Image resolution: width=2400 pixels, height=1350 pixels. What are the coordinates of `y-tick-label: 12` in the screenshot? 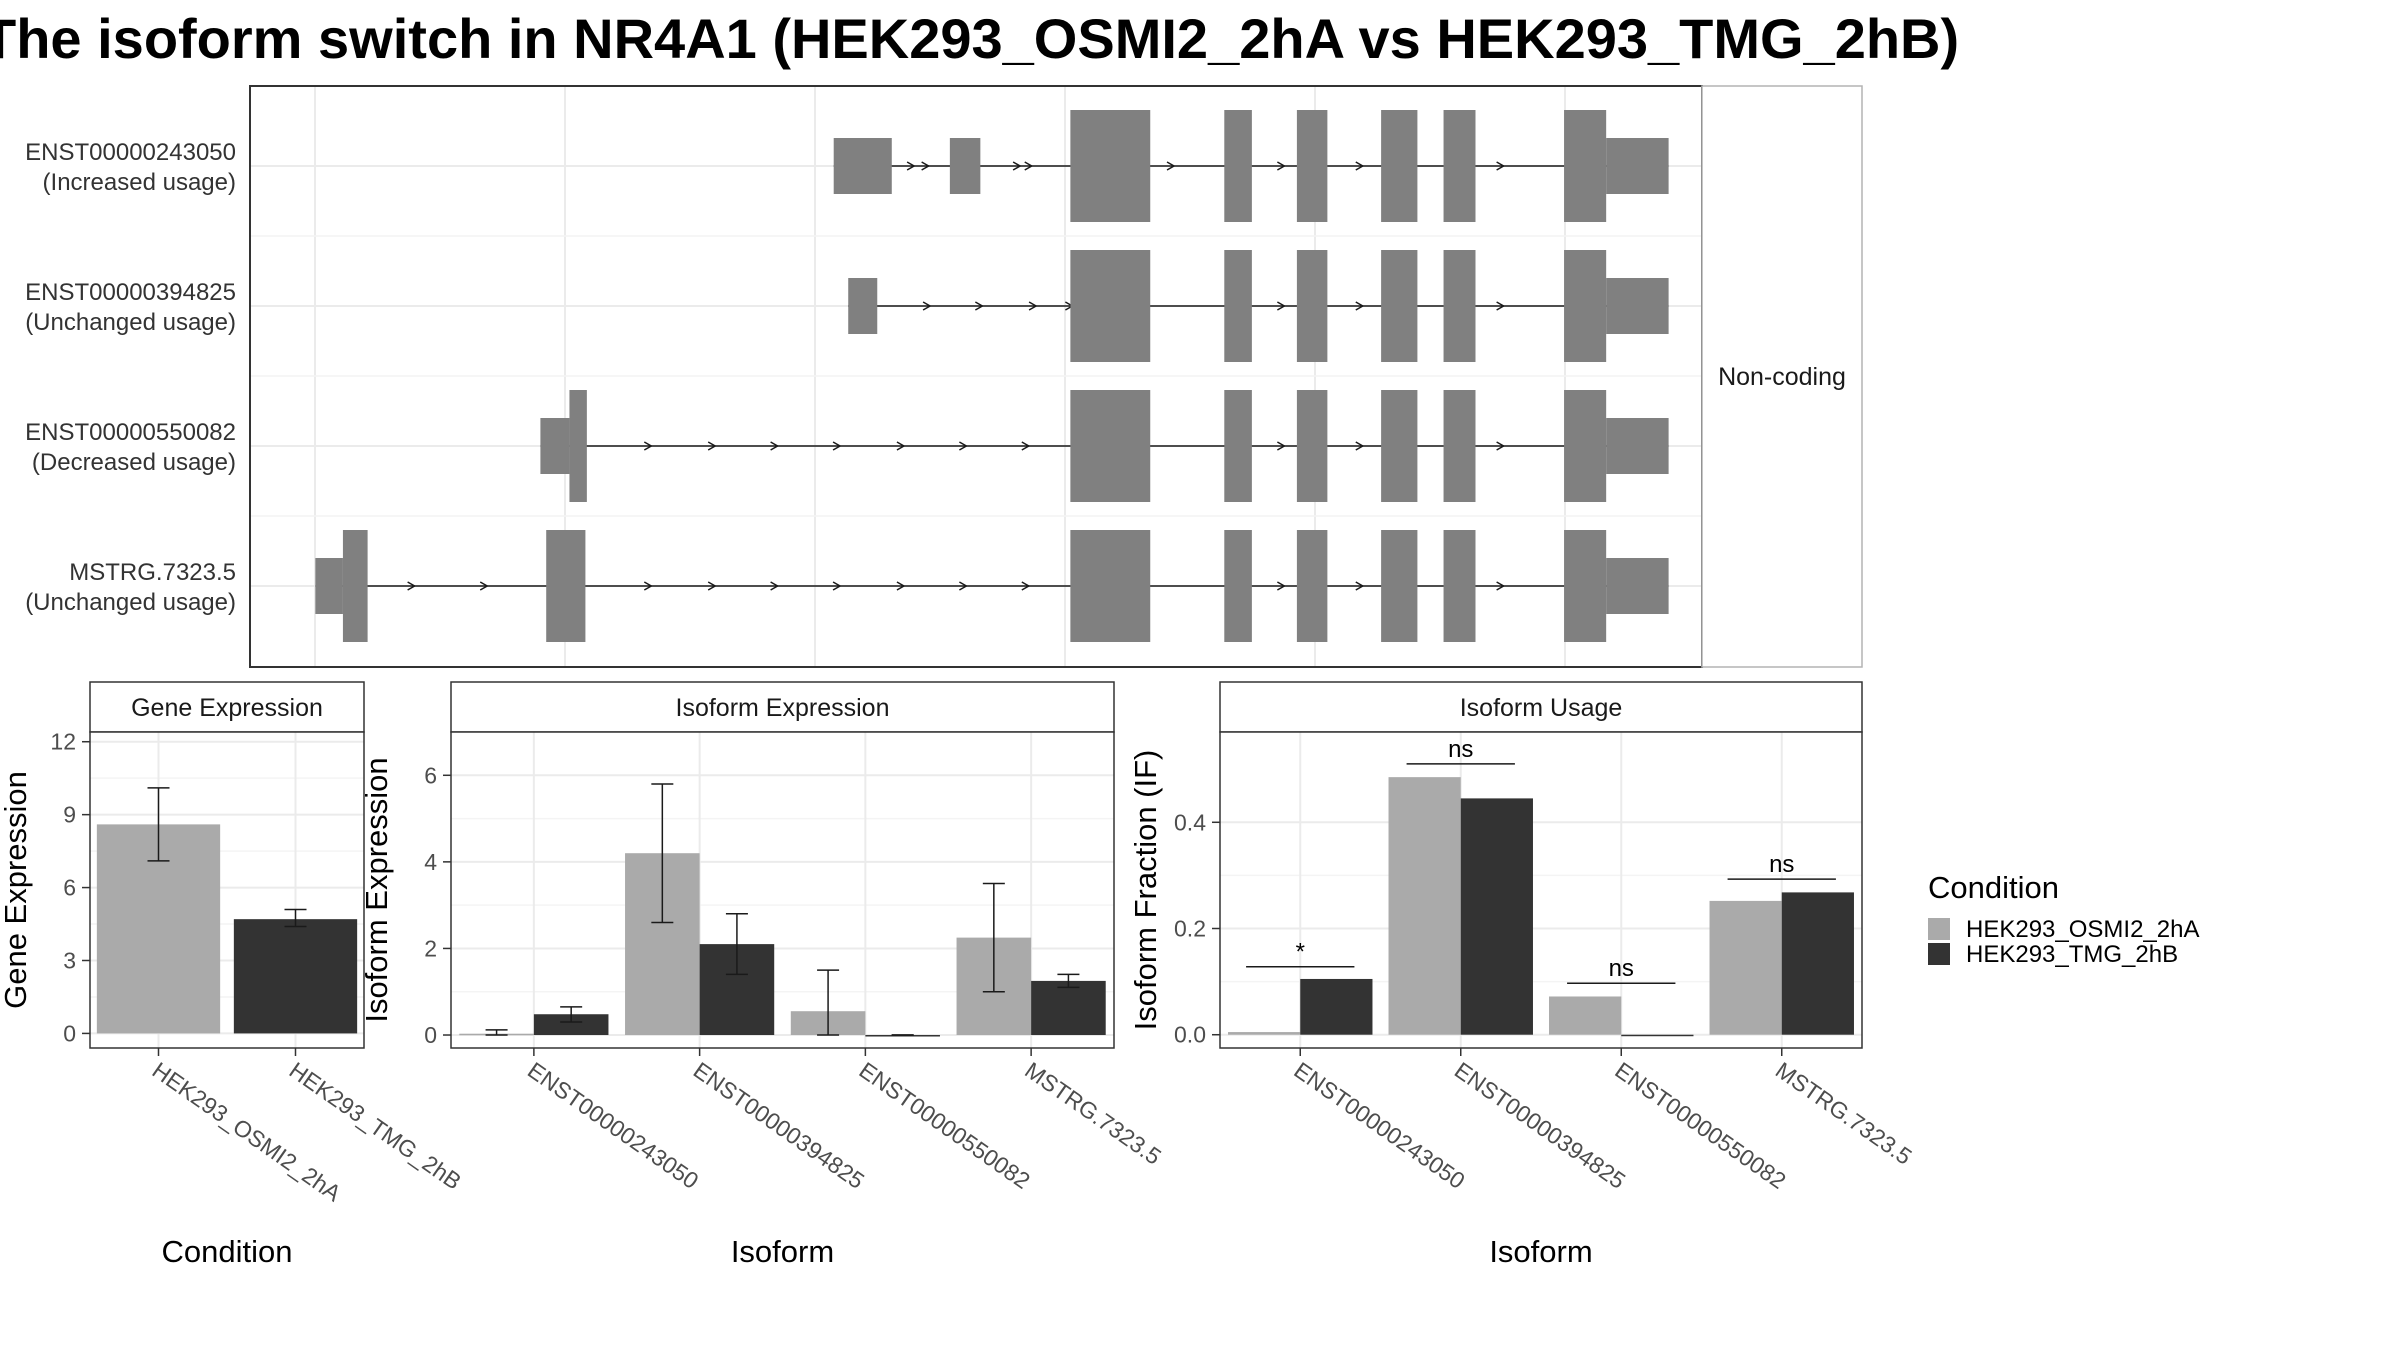 It's located at (63, 742).